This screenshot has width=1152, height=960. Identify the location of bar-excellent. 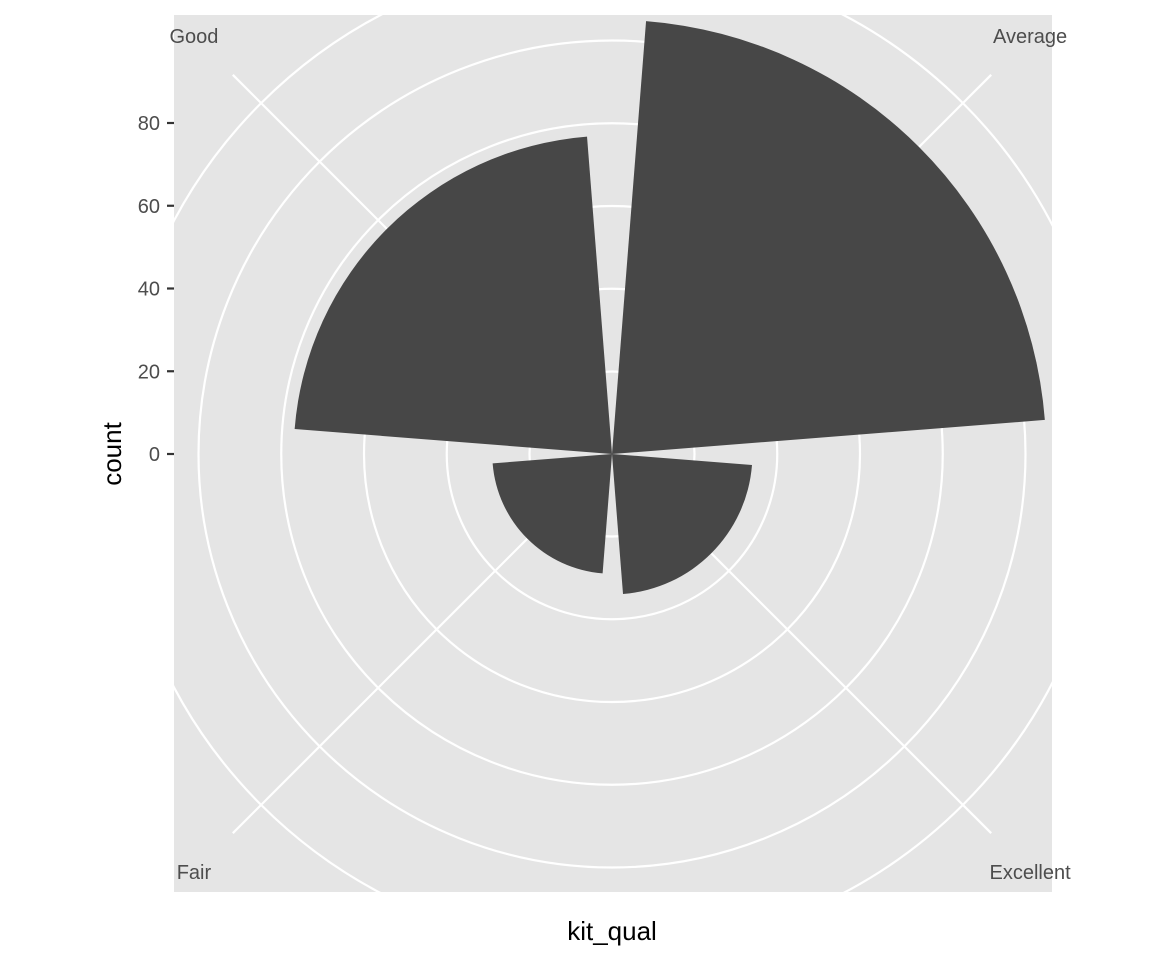
(682, 524).